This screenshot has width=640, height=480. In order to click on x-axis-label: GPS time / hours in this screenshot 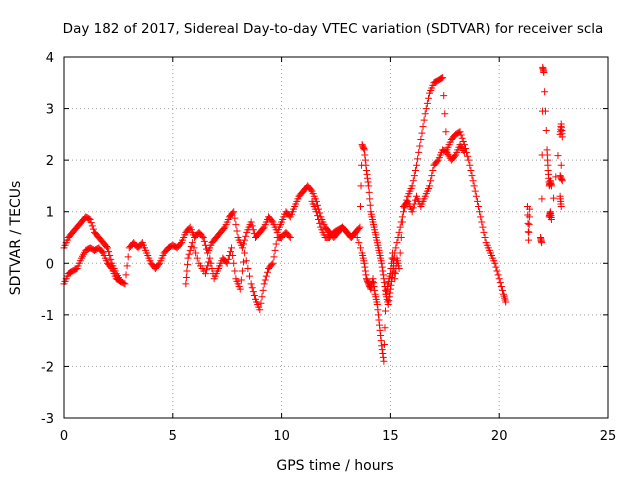, I will do `click(334, 466)`.